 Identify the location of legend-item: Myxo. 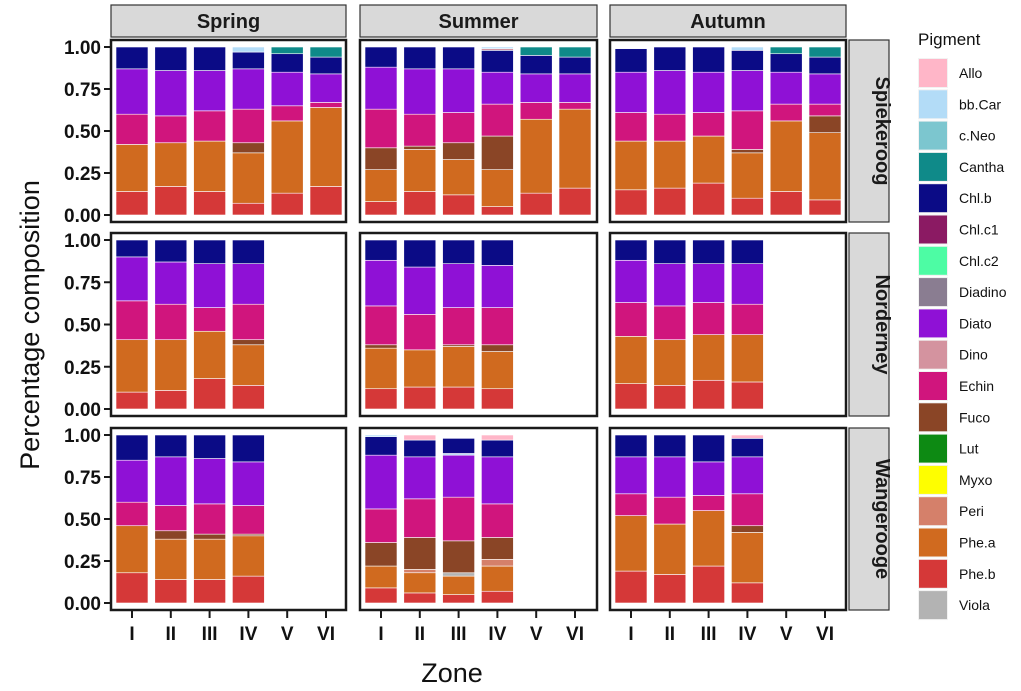
(955, 479).